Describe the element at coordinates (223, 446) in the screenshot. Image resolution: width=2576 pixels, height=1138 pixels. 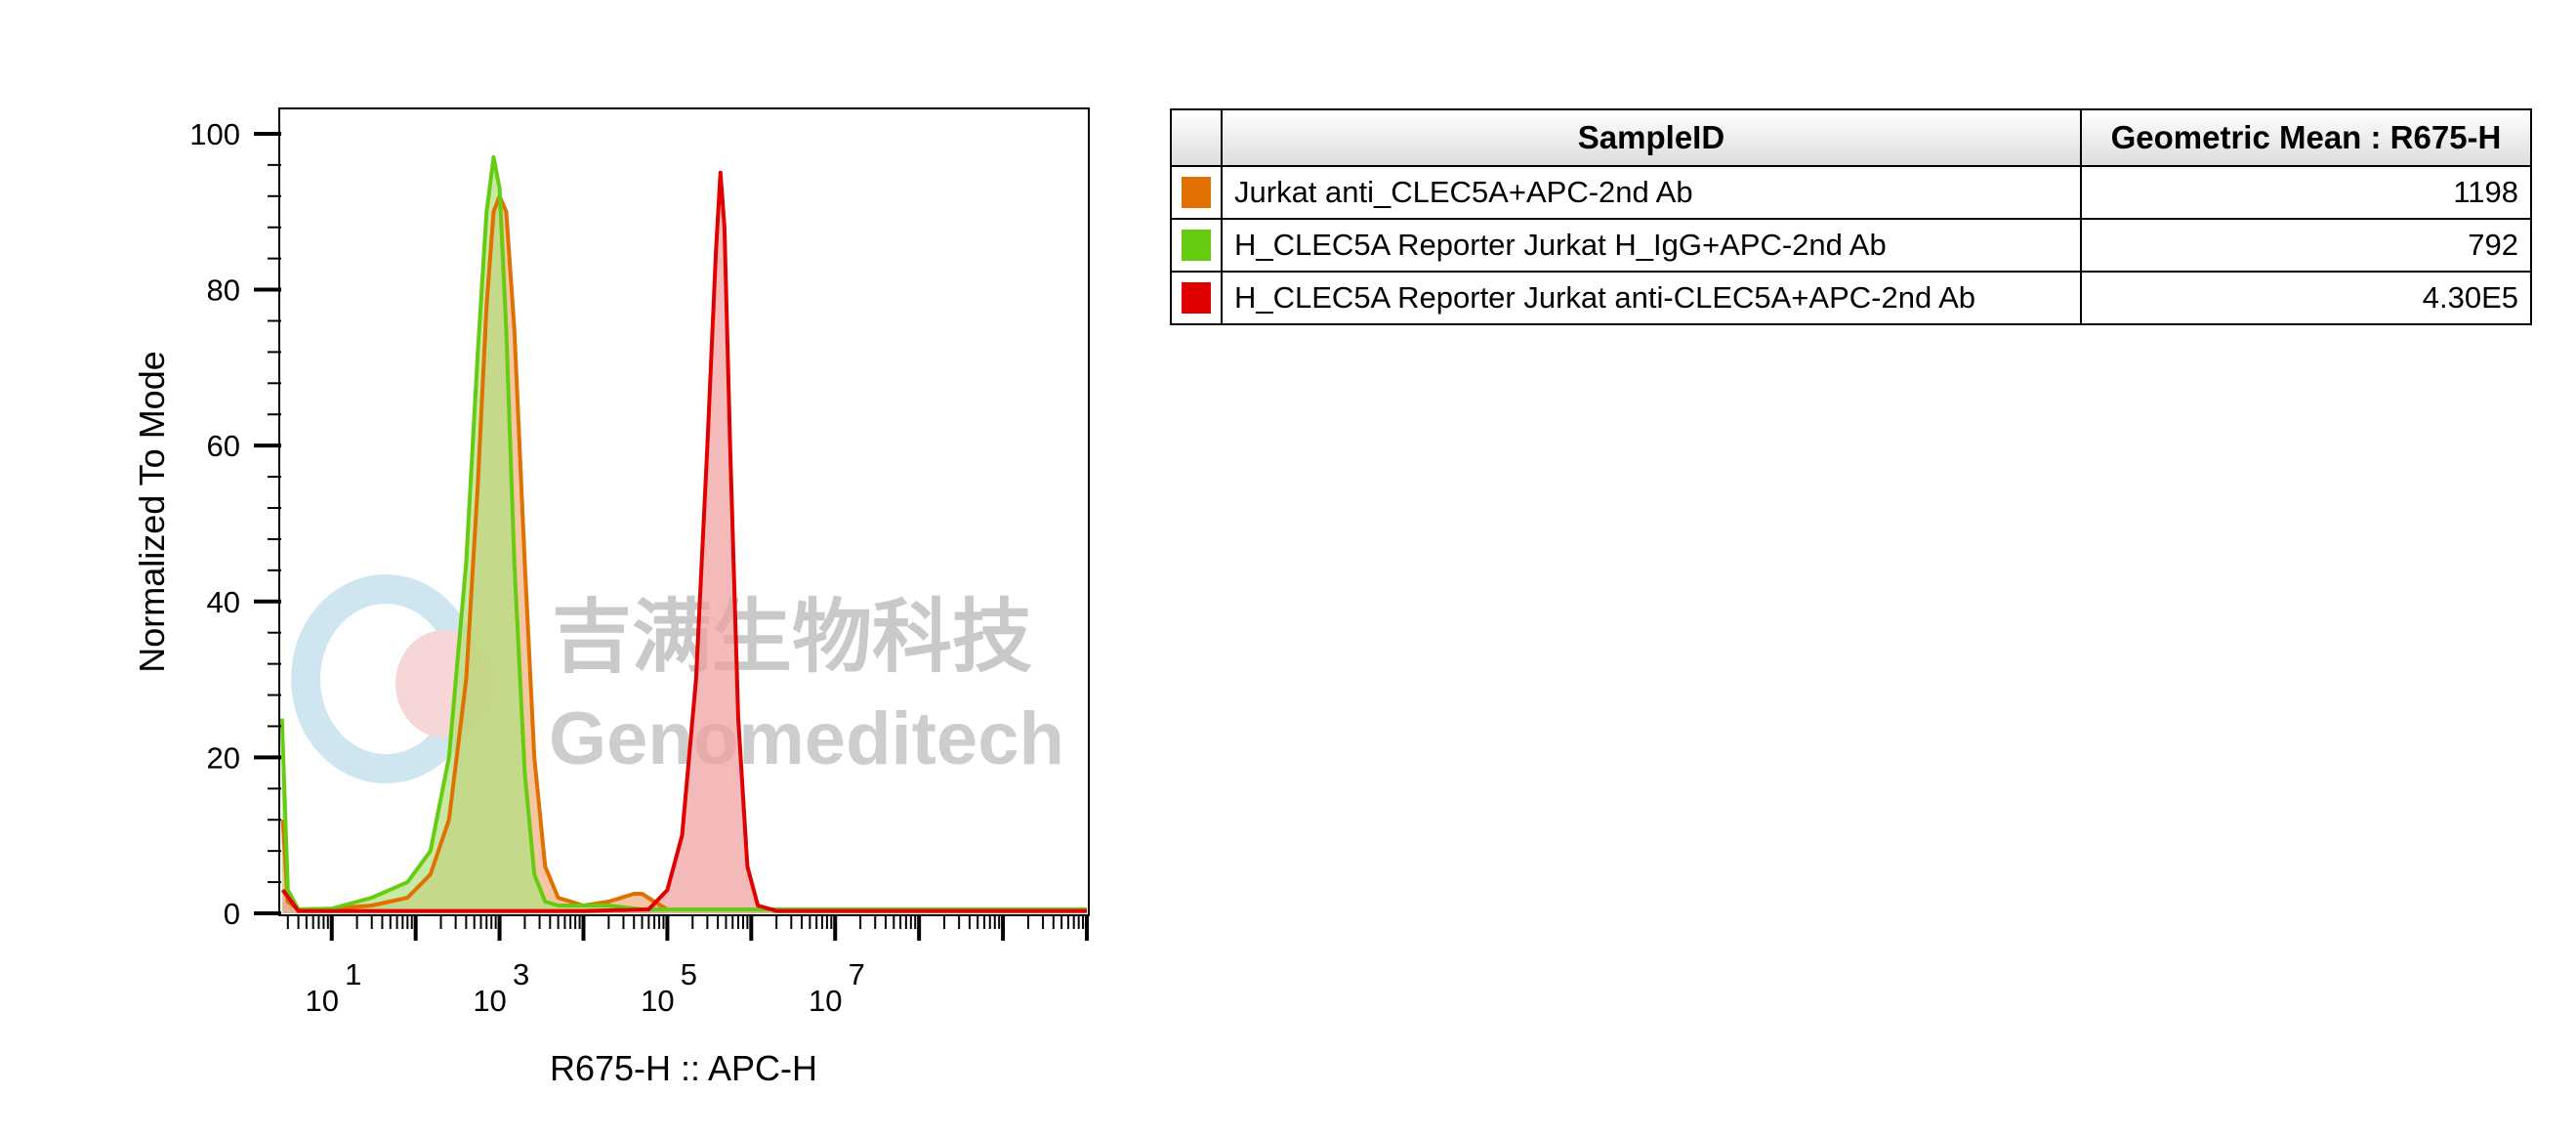
I see `y-tick-label: 60` at that location.